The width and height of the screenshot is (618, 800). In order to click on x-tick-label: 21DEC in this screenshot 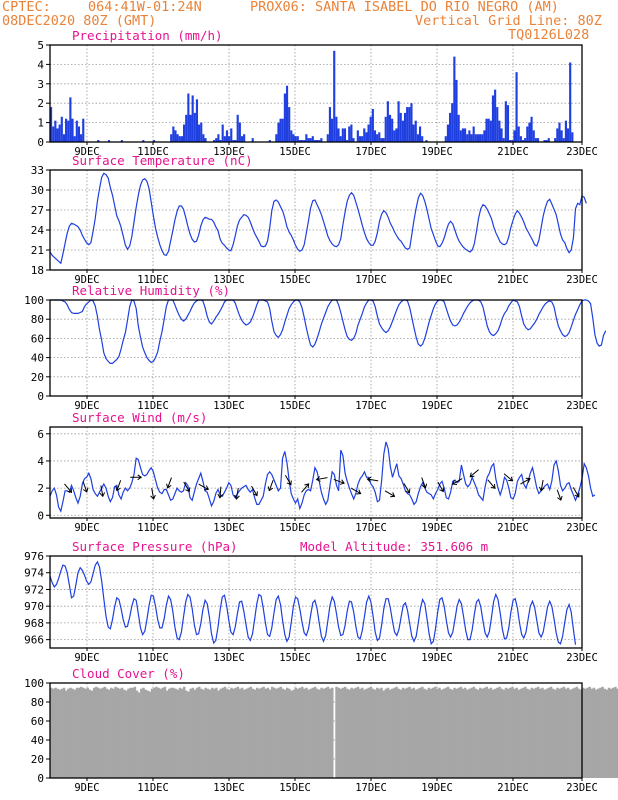, I will do `click(513, 528)`.